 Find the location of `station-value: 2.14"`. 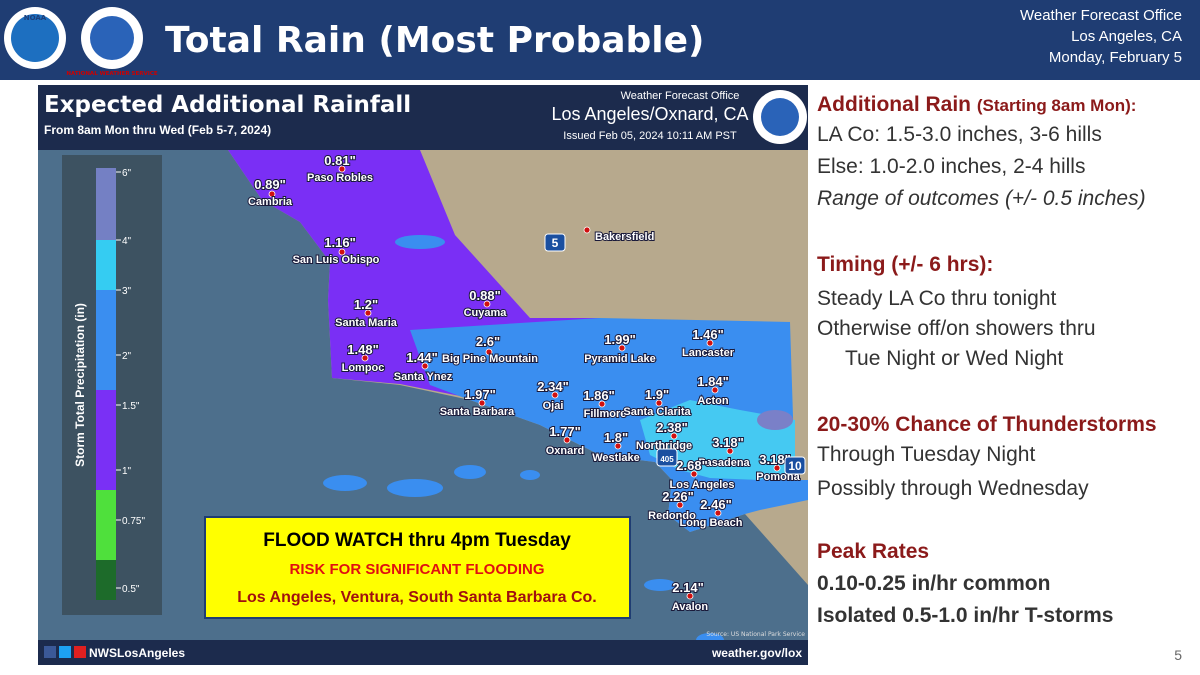

station-value: 2.14" is located at coordinates (687, 587).